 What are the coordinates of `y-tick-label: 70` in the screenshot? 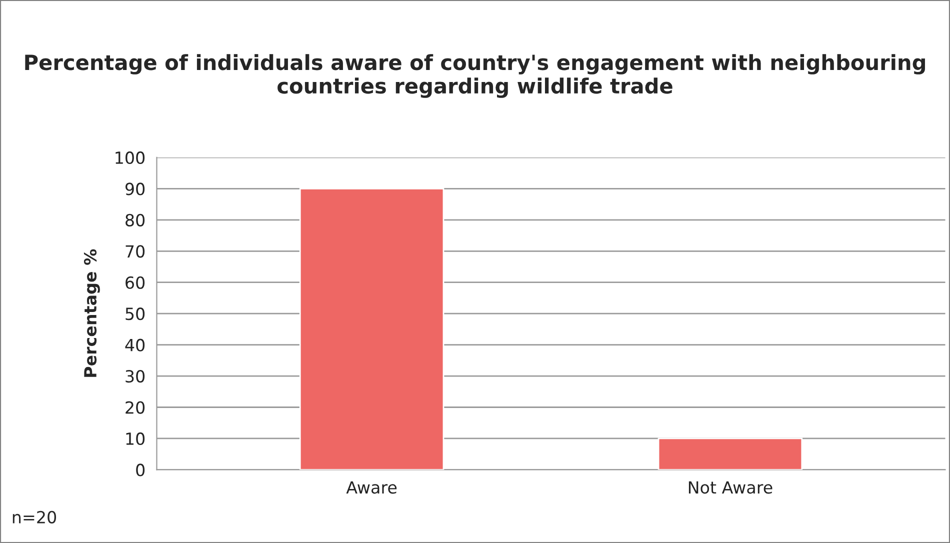 It's located at (135, 251).